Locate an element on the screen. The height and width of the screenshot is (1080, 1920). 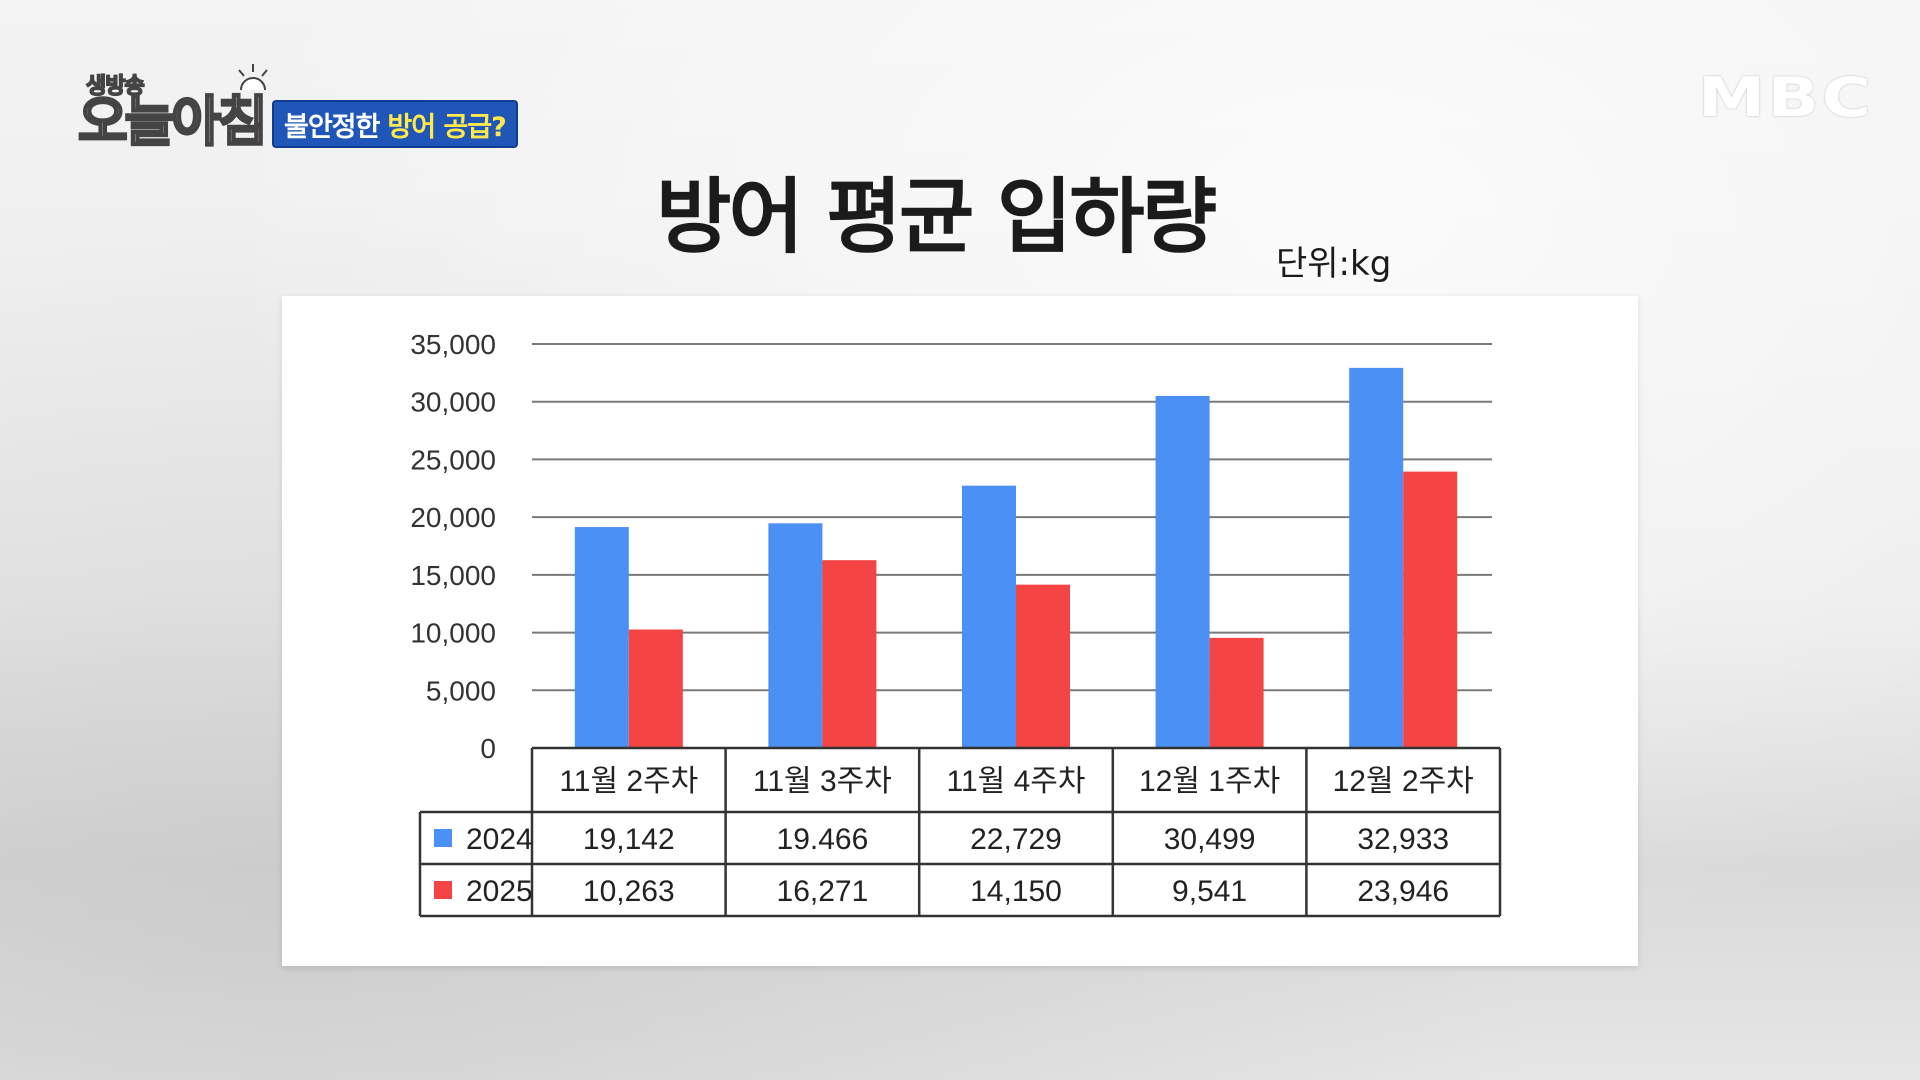
value-label: 9,541 is located at coordinates (1209, 891).